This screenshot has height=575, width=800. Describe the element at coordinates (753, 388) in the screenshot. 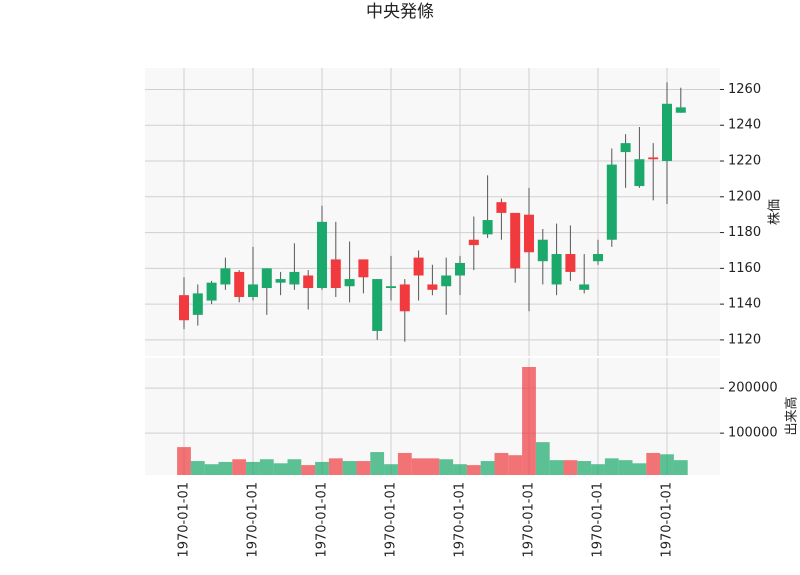

I see `y-tick-label: 200000` at that location.